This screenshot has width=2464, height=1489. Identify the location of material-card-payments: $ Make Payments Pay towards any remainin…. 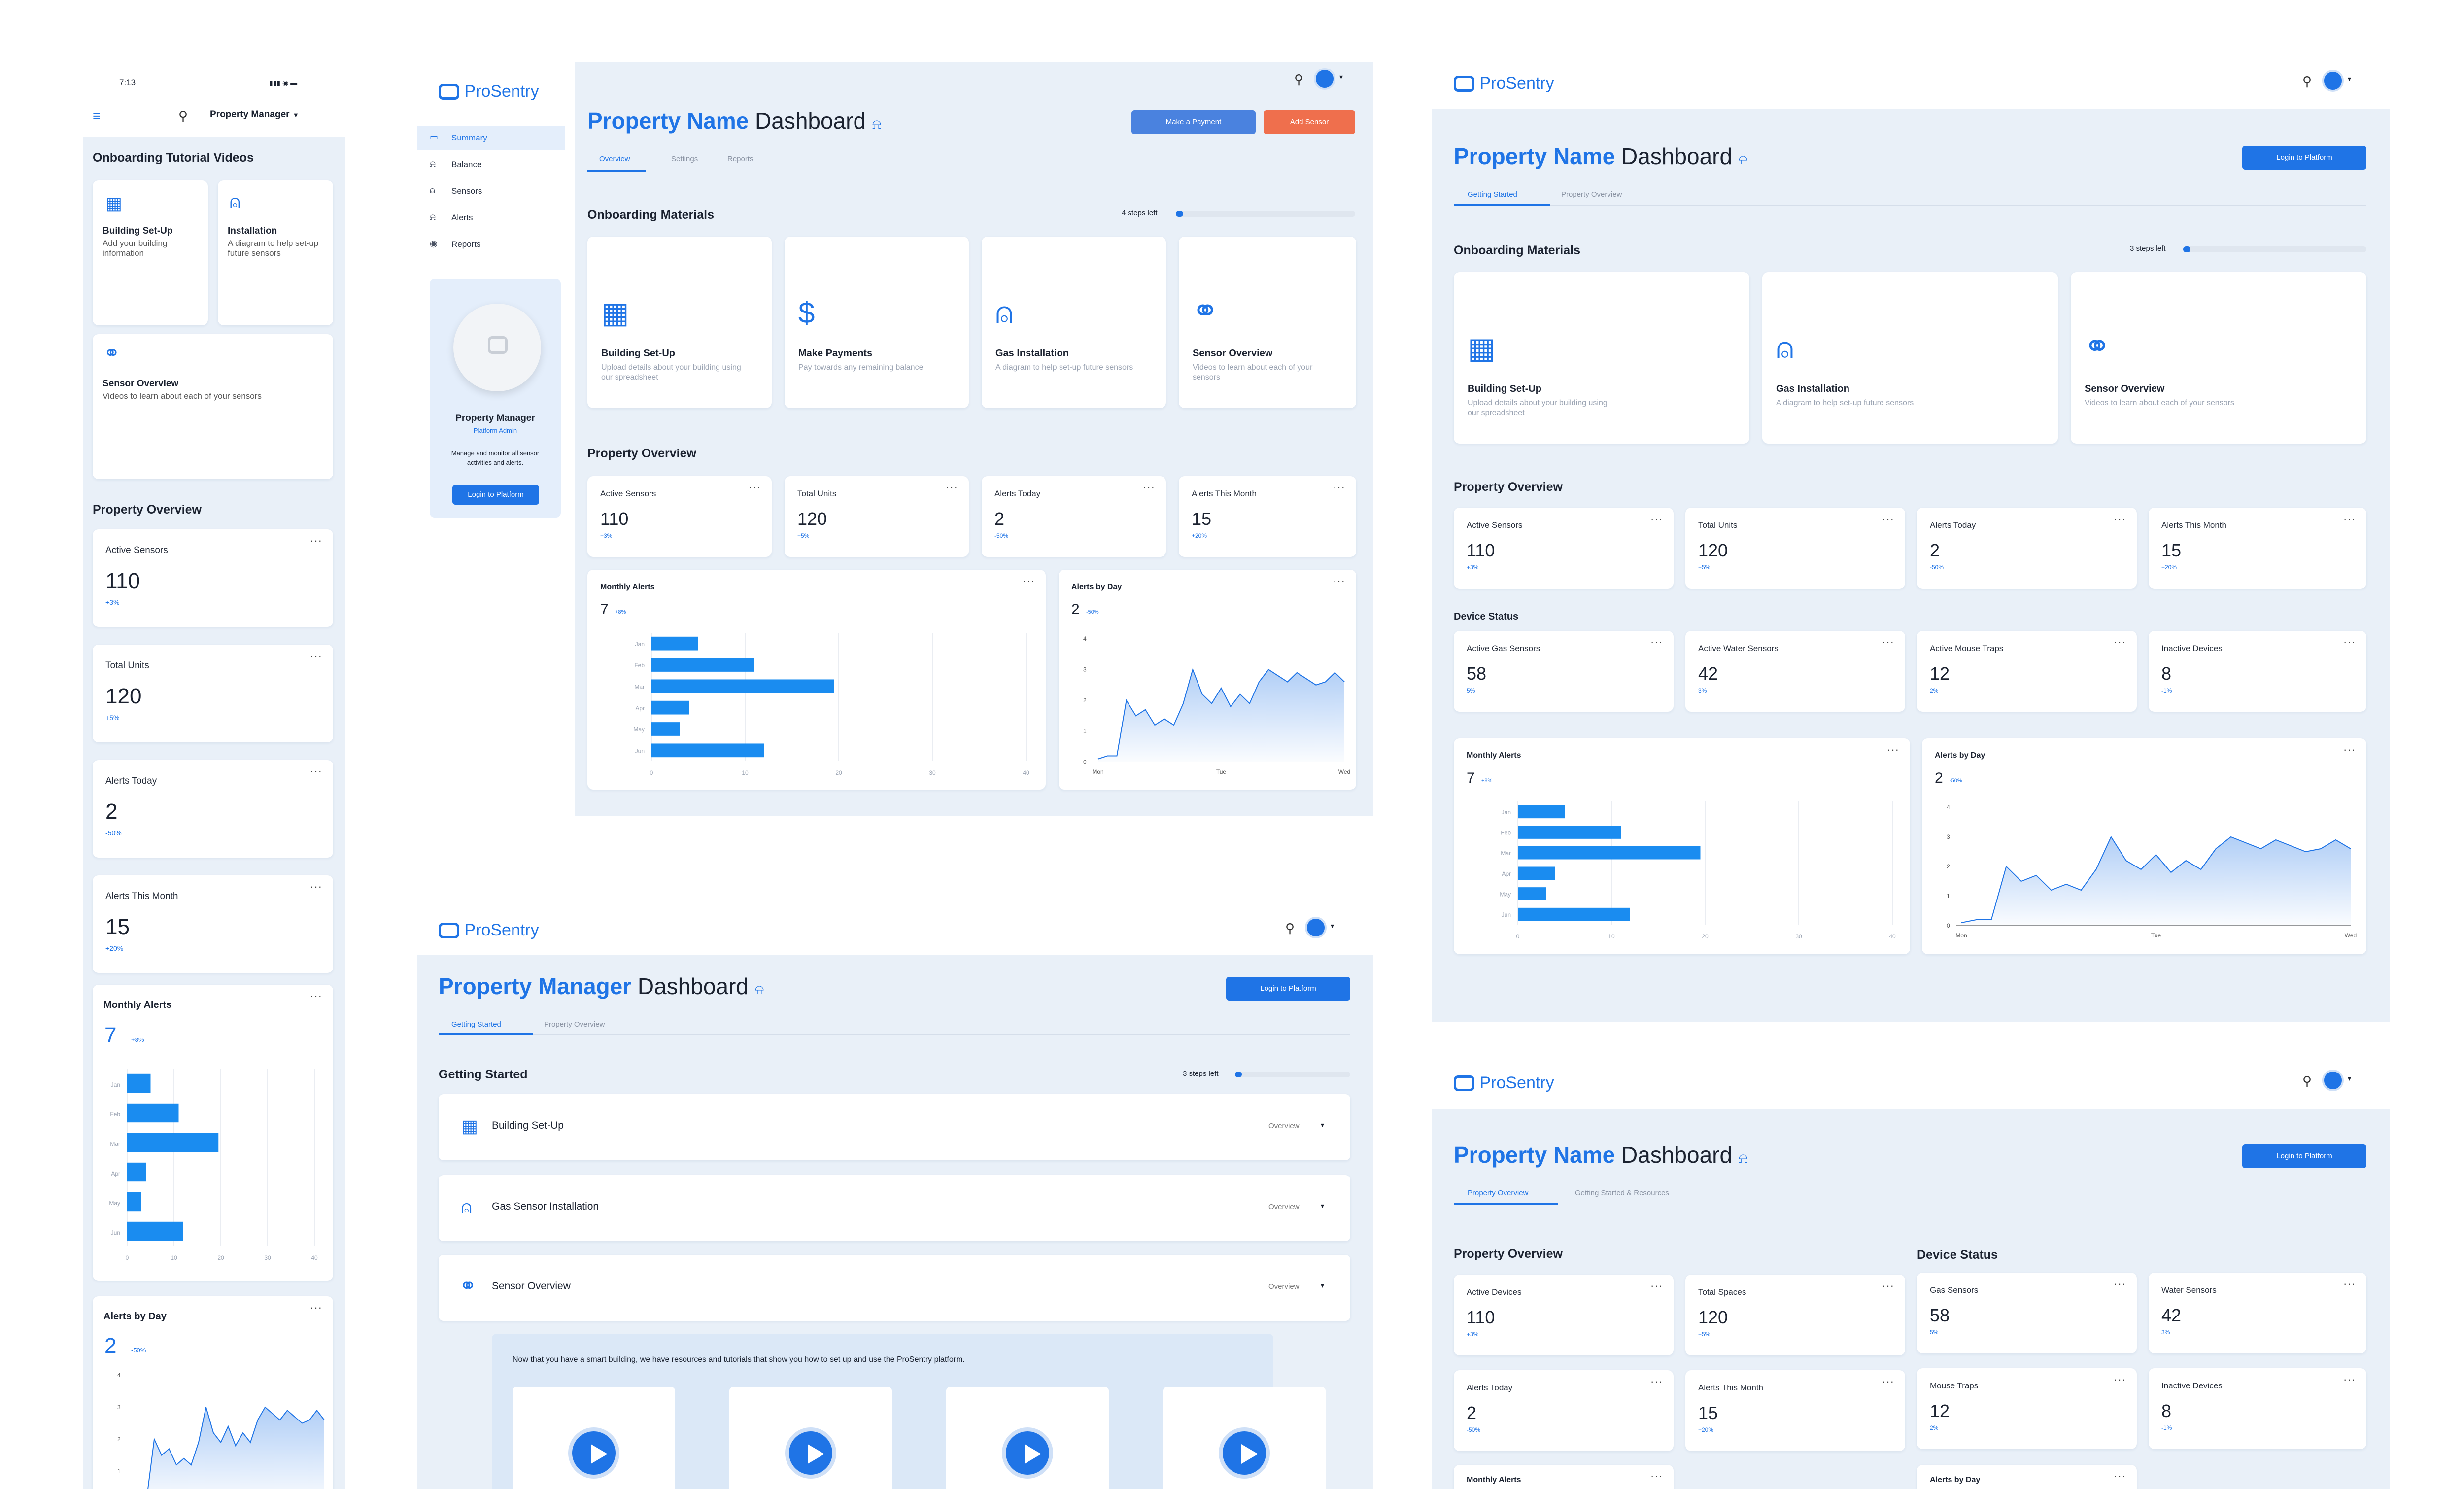
(877, 322).